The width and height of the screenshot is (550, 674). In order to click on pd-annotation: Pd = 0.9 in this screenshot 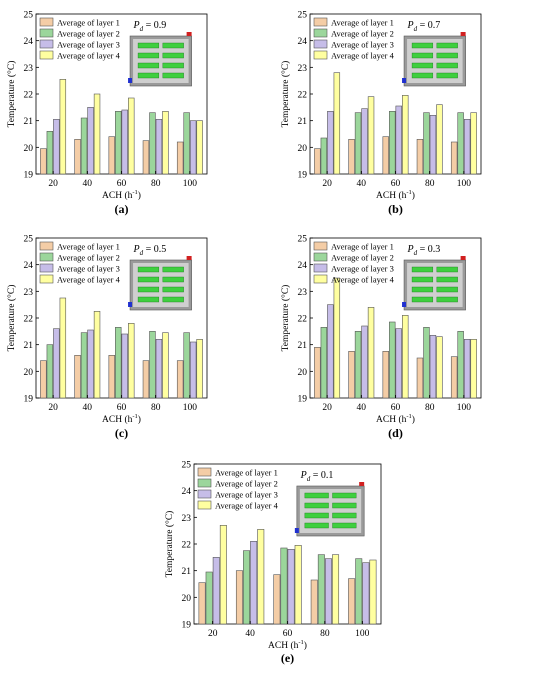, I will do `click(149, 26)`.